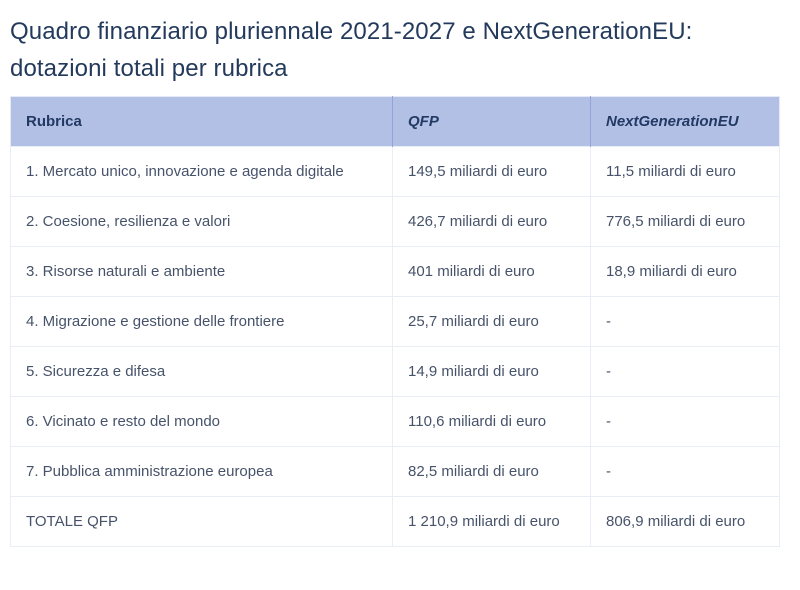  What do you see at coordinates (491, 221) in the screenshot?
I see `cell-qfp: 426,7 miliardi di euro` at bounding box center [491, 221].